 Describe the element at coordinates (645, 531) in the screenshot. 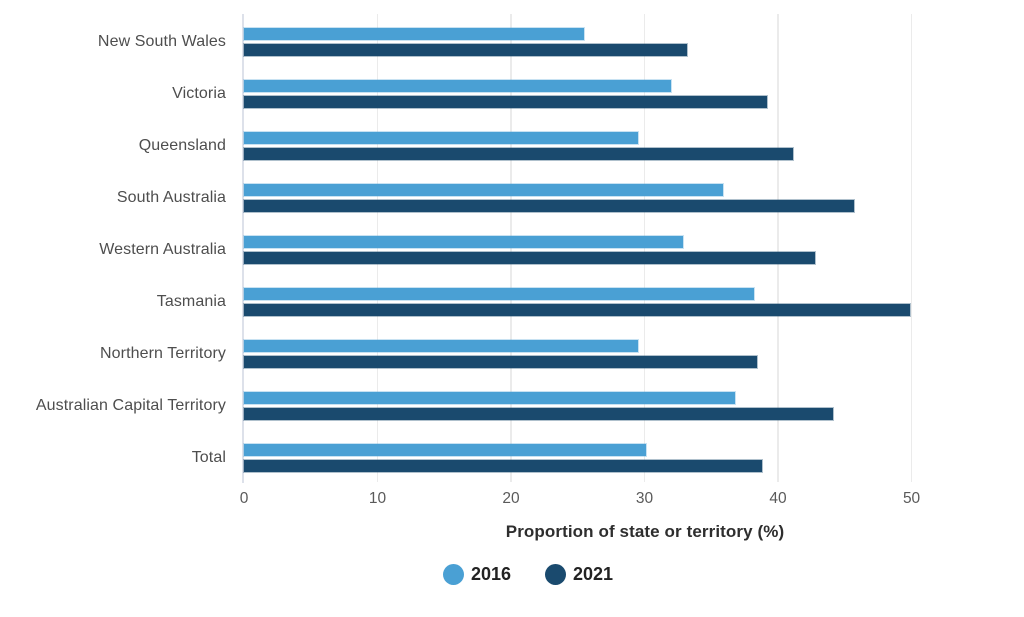

I see `x-axis-title: Proportion of state or territory (%)` at that location.